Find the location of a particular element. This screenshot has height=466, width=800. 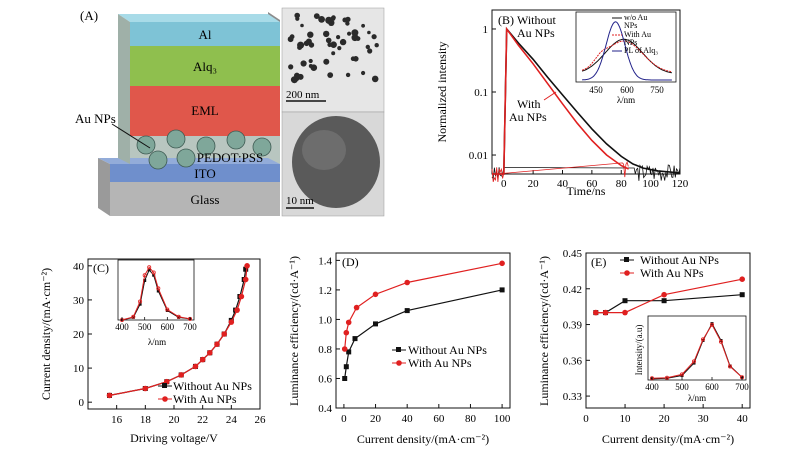

e-xtick-label-3: 30 is located at coordinates (704, 419).